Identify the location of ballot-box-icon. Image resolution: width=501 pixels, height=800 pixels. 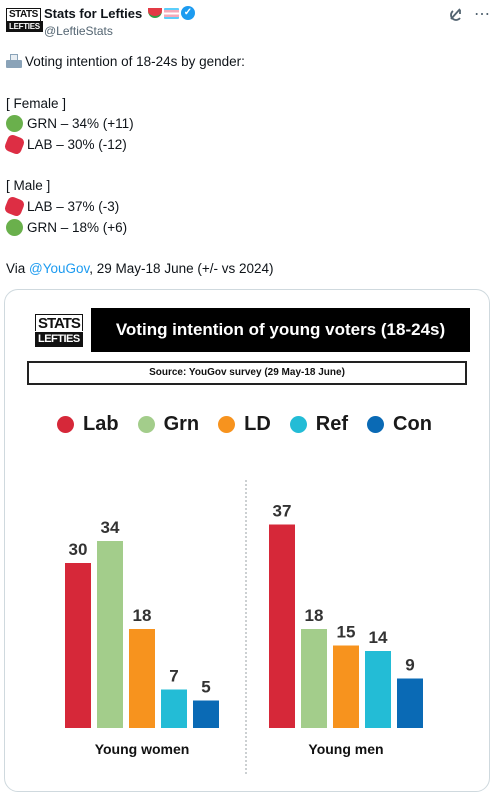
(14, 61).